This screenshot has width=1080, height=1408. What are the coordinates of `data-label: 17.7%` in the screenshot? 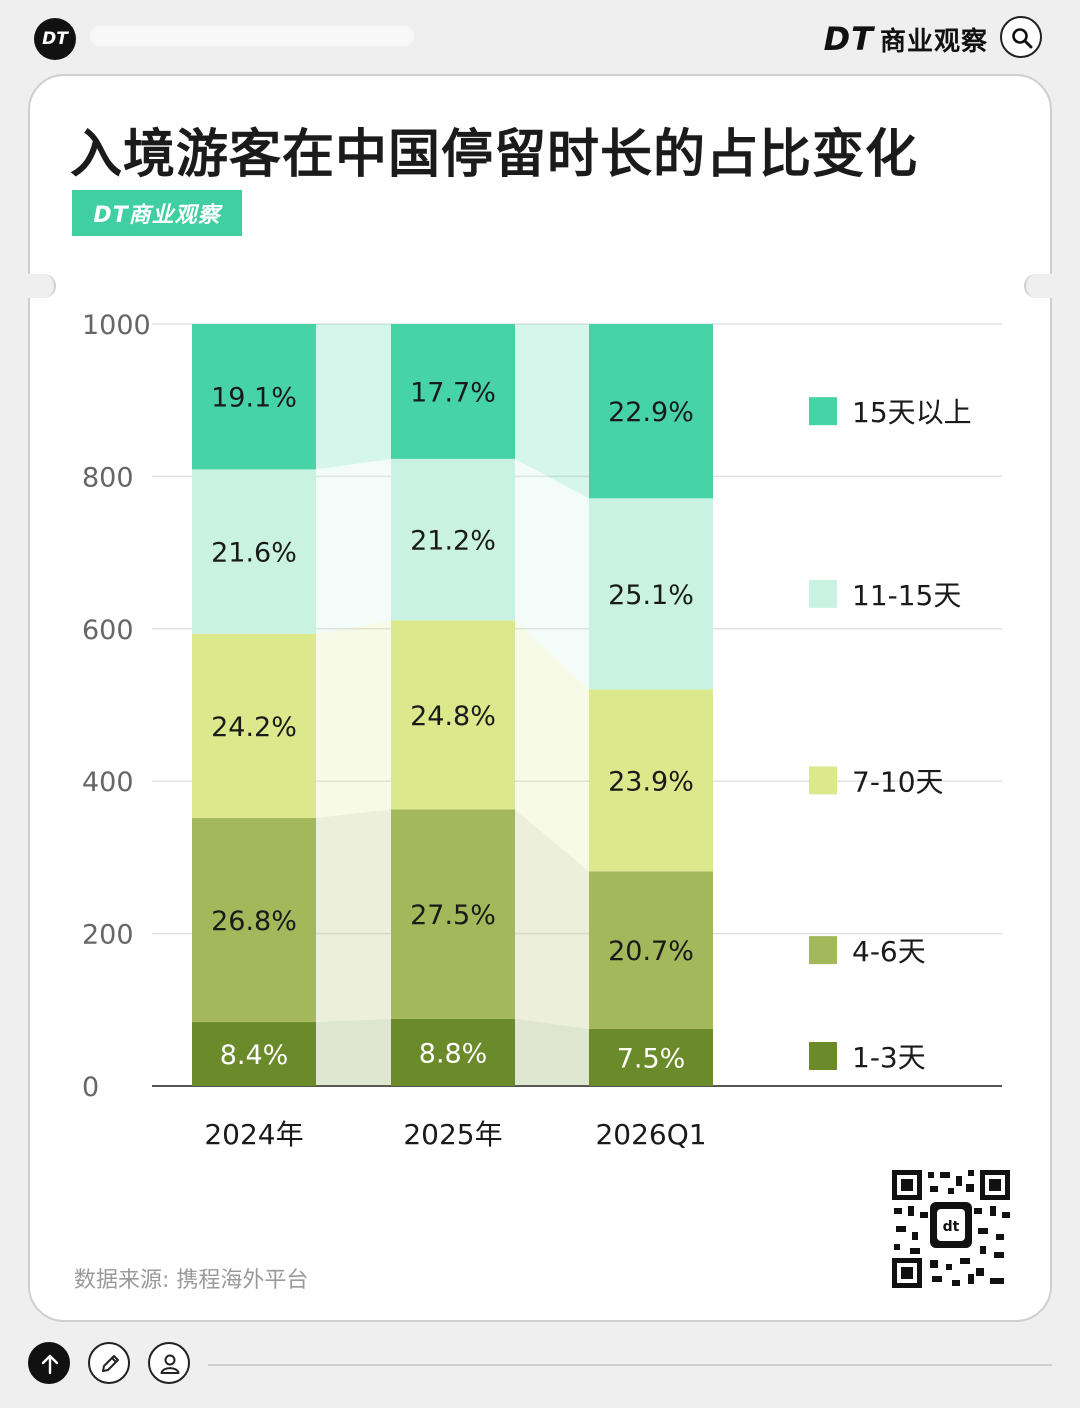 It's located at (453, 392).